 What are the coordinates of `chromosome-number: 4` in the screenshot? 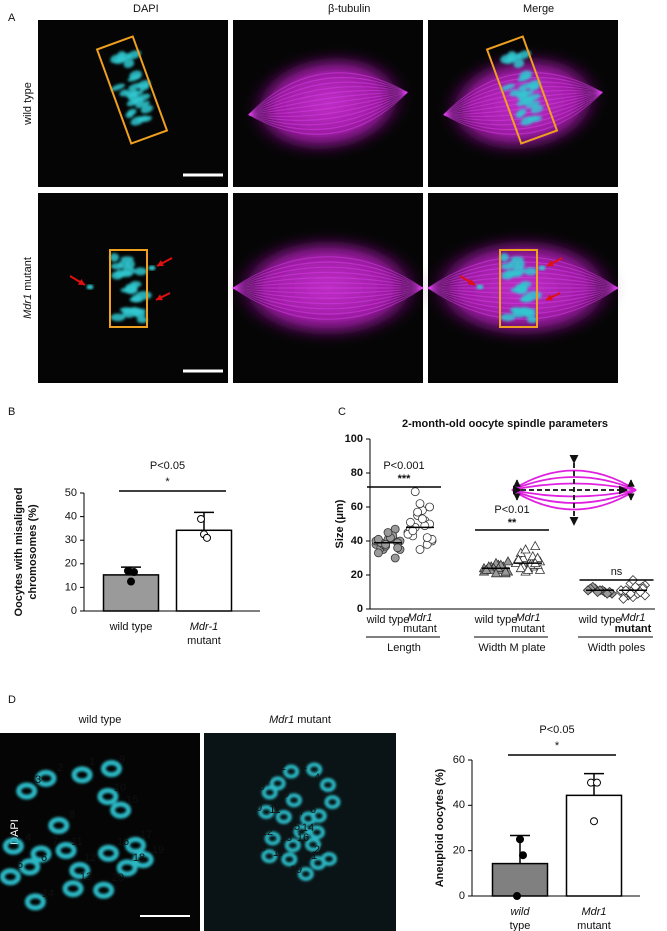 It's located at (28, 838).